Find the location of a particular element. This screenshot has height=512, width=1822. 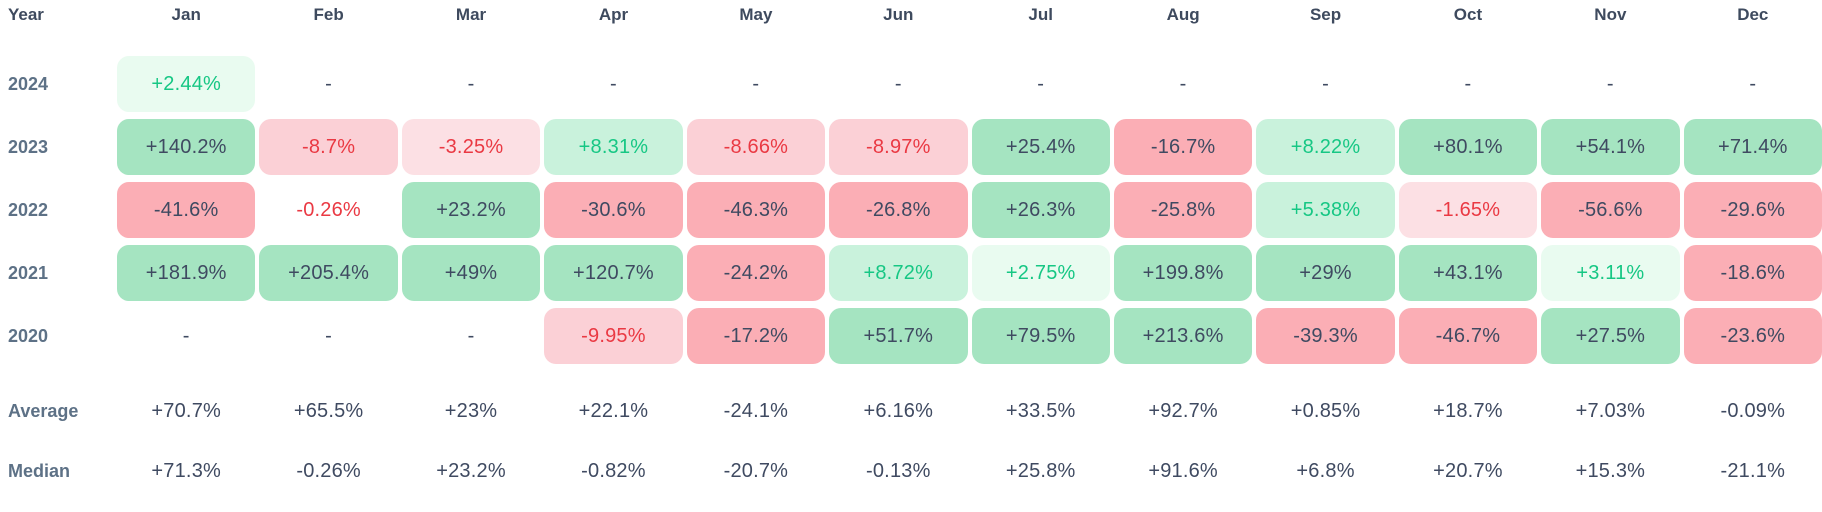

row-label-2024: 2024 is located at coordinates (28, 83).